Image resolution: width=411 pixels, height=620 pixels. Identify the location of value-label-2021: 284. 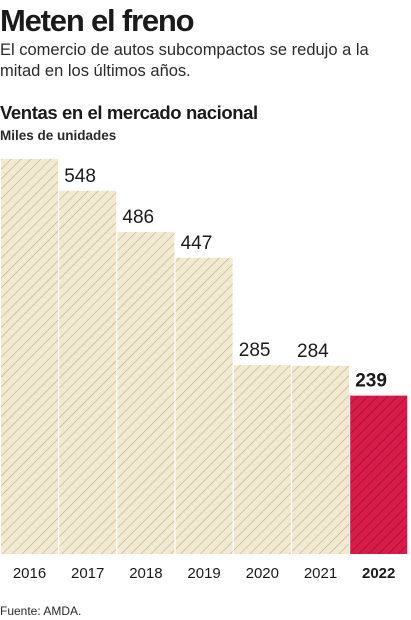
(313, 351).